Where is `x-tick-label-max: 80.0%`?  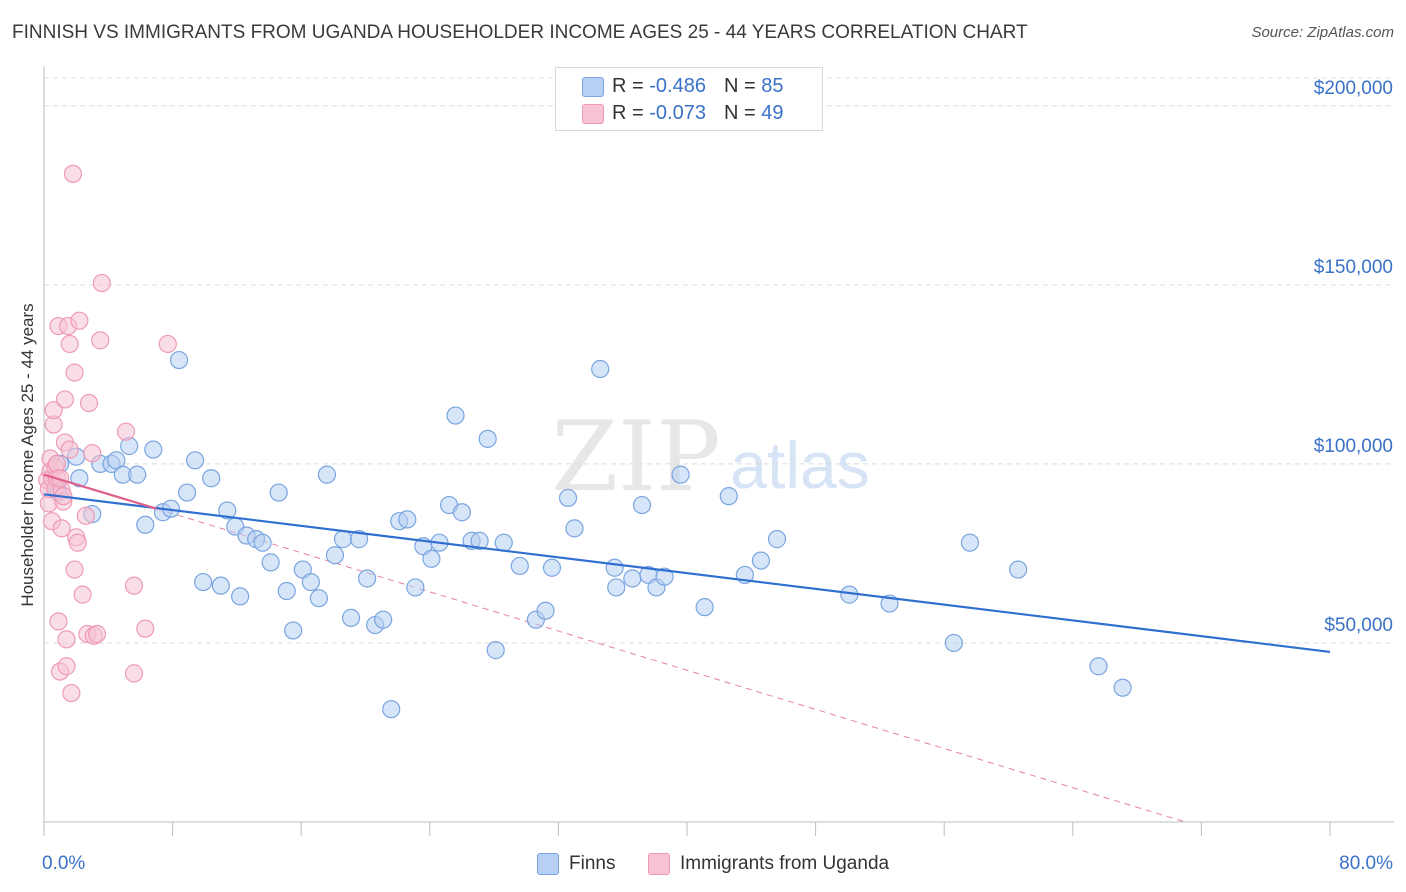
x-tick-label-max: 80.0% is located at coordinates (1366, 863).